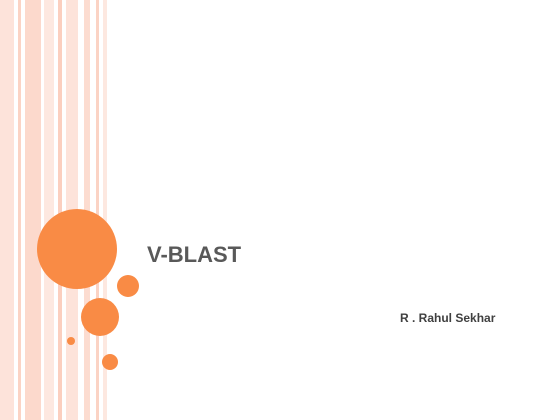 The height and width of the screenshot is (420, 560). I want to click on slide-title: V-BLAST, so click(194, 254).